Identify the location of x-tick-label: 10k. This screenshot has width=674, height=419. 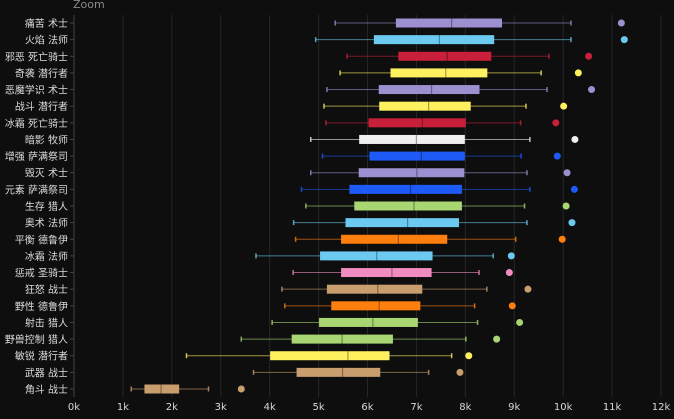
(563, 407).